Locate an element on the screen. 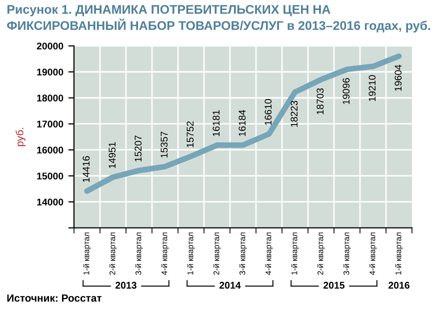 The image size is (443, 310). data-label: 18703 is located at coordinates (320, 101).